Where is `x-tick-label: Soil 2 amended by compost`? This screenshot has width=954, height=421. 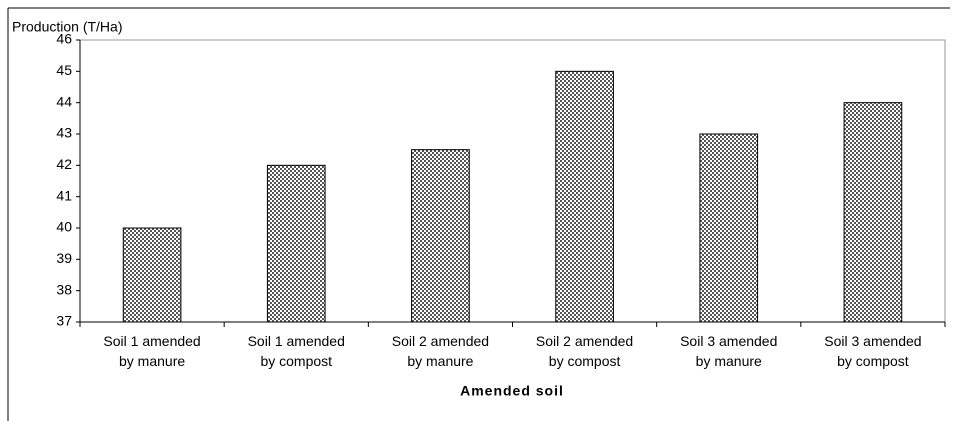 x-tick-label: Soil 2 amended by compost is located at coordinates (584, 351).